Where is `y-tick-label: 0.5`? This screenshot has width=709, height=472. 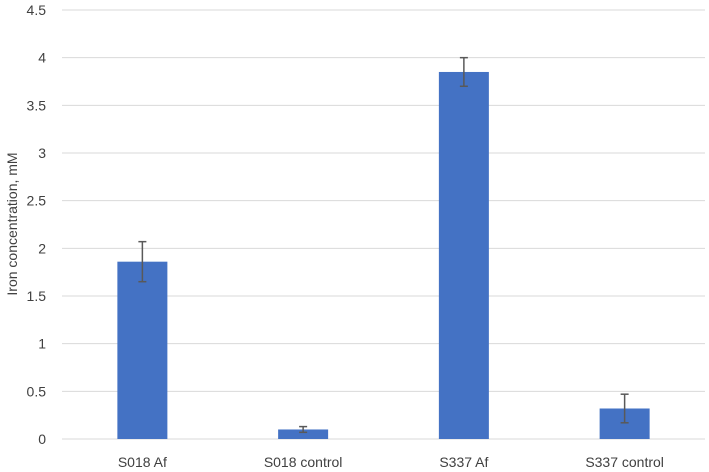 y-tick-label: 0.5 is located at coordinates (37, 391).